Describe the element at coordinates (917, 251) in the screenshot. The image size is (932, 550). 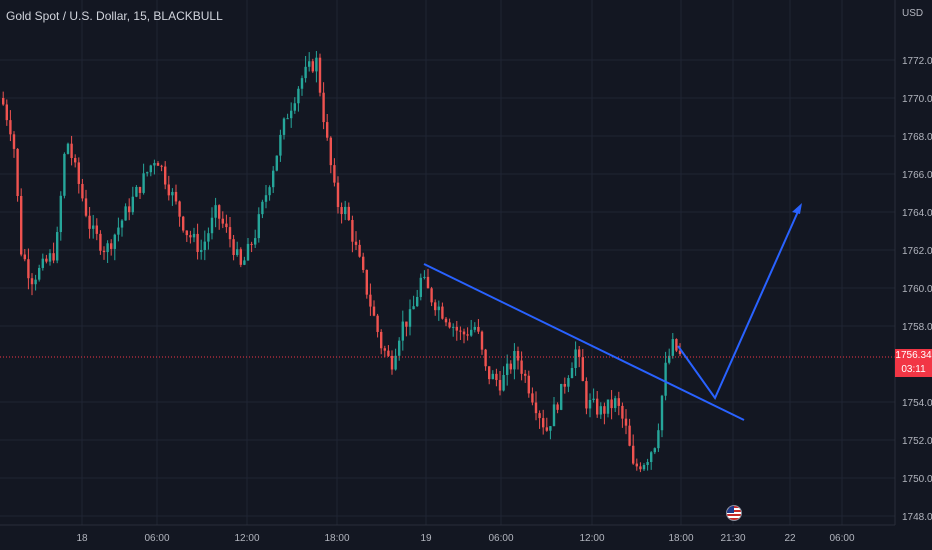
I see `price-tick-label: 1762.00` at that location.